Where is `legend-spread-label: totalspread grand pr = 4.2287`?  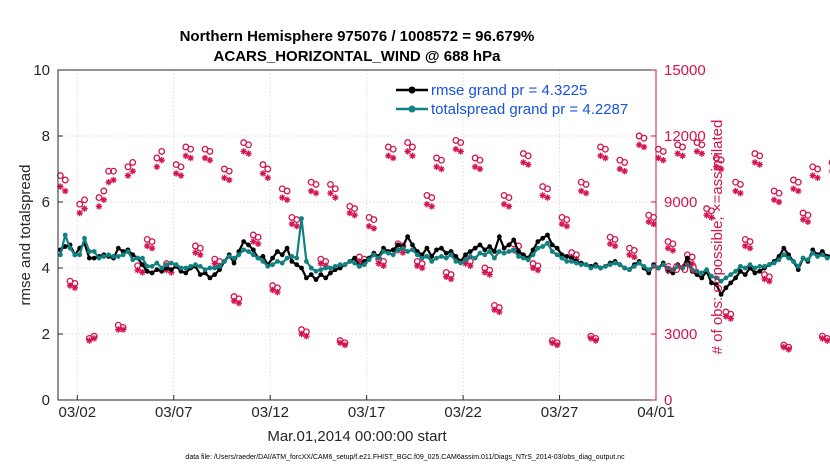
legend-spread-label: totalspread grand pr = 4.2287 is located at coordinates (529, 109).